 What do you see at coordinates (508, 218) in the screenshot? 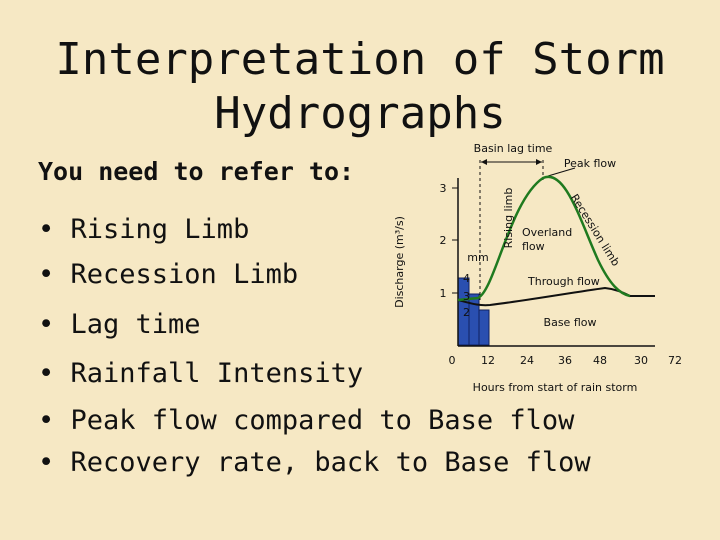
I see `rising-label: Rising limb` at bounding box center [508, 218].